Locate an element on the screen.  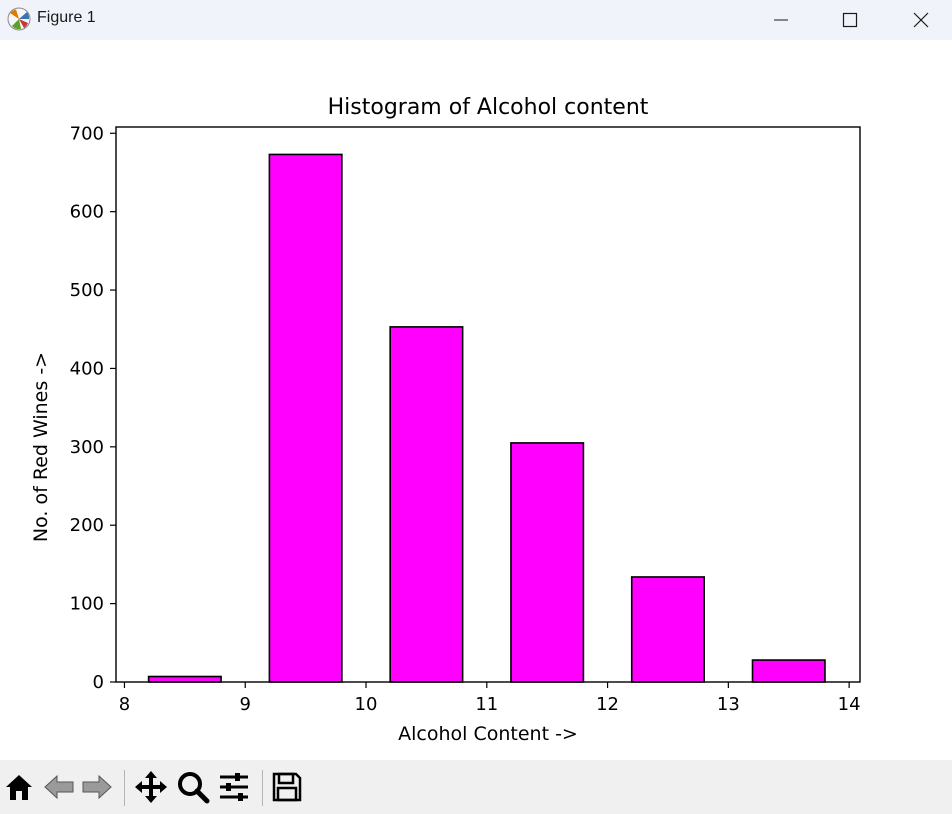
forward-icon is located at coordinates (97, 787).